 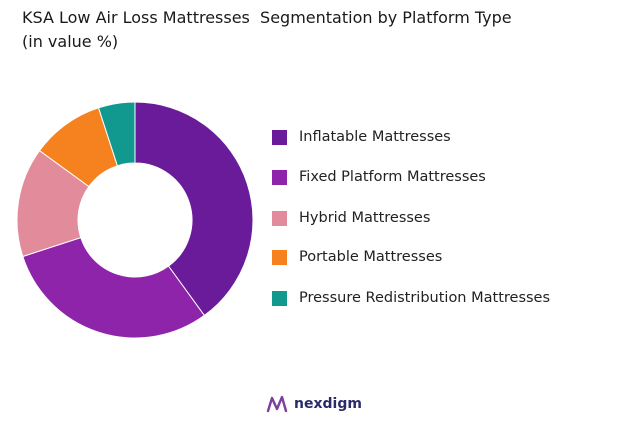 What do you see at coordinates (392, 177) in the screenshot?
I see `legend-label: Fixed Platform Mattresses` at bounding box center [392, 177].